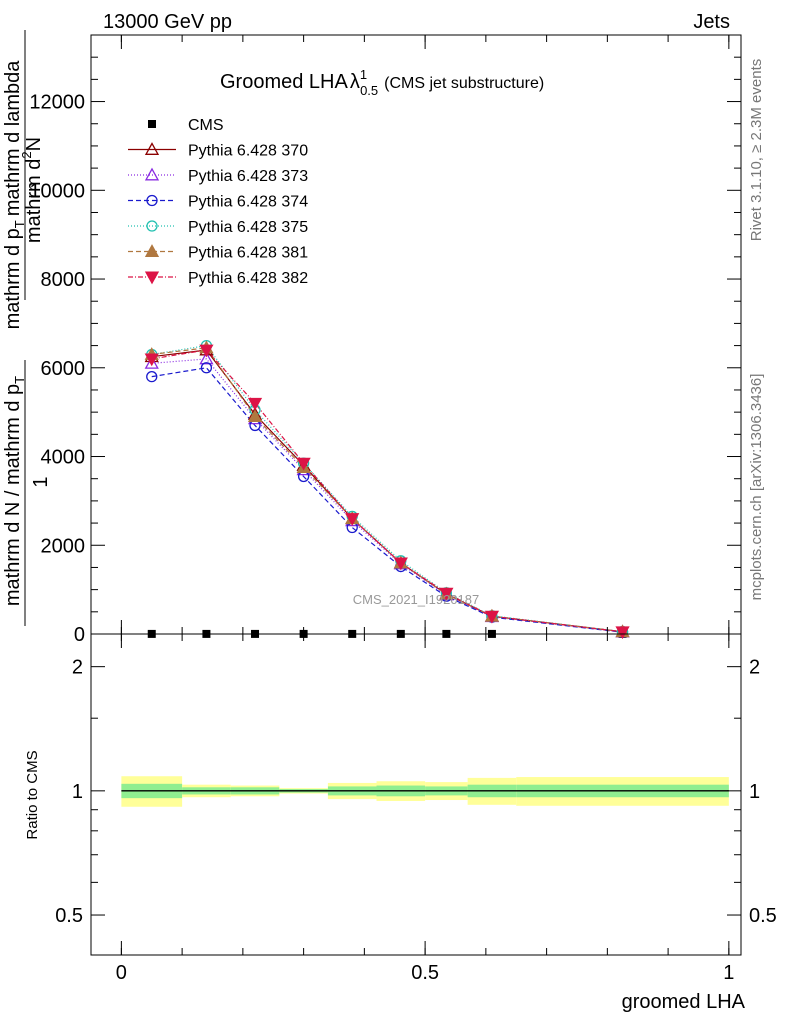 The image size is (786, 1024). What do you see at coordinates (369, 90) in the screenshot?
I see `chart-title-sub: 0.5` at bounding box center [369, 90].